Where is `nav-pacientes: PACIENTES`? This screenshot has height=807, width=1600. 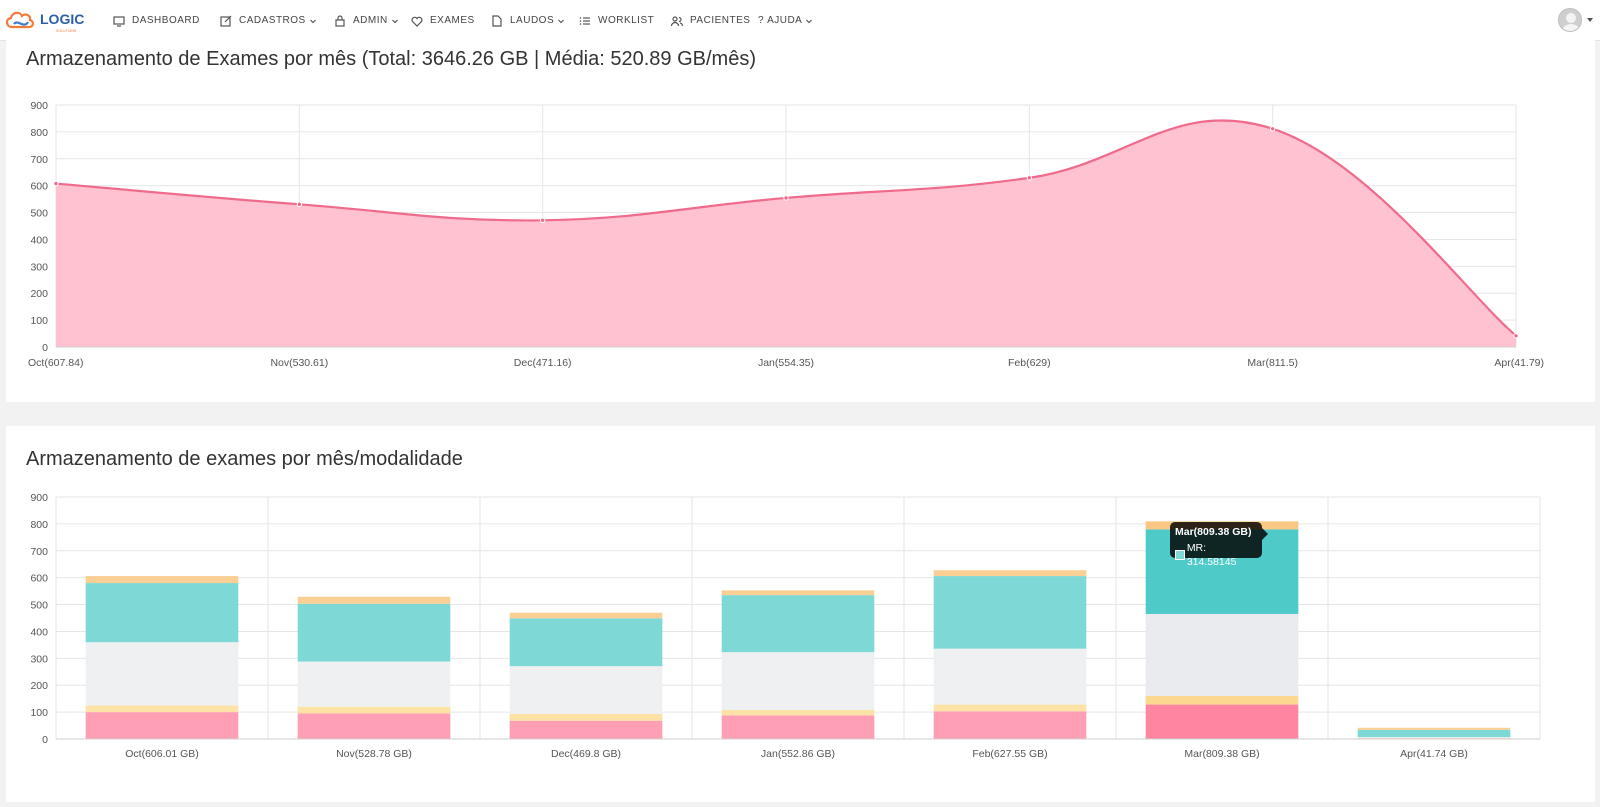
nav-pacientes: PACIENTES is located at coordinates (710, 20).